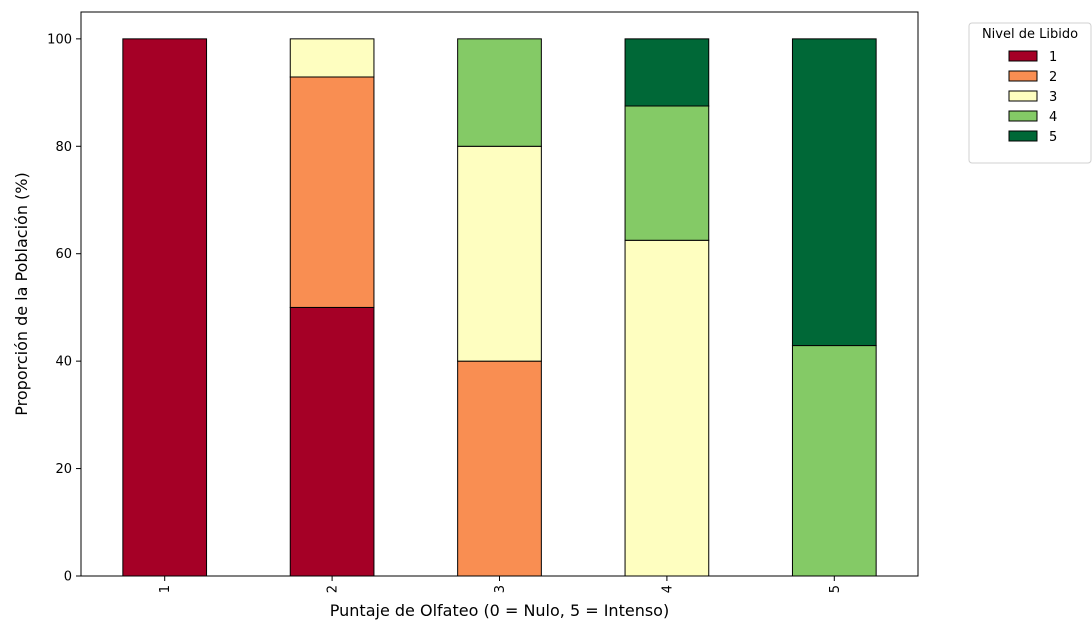 The image size is (1092, 624). I want to click on x-tick-label: 2, so click(333, 589).